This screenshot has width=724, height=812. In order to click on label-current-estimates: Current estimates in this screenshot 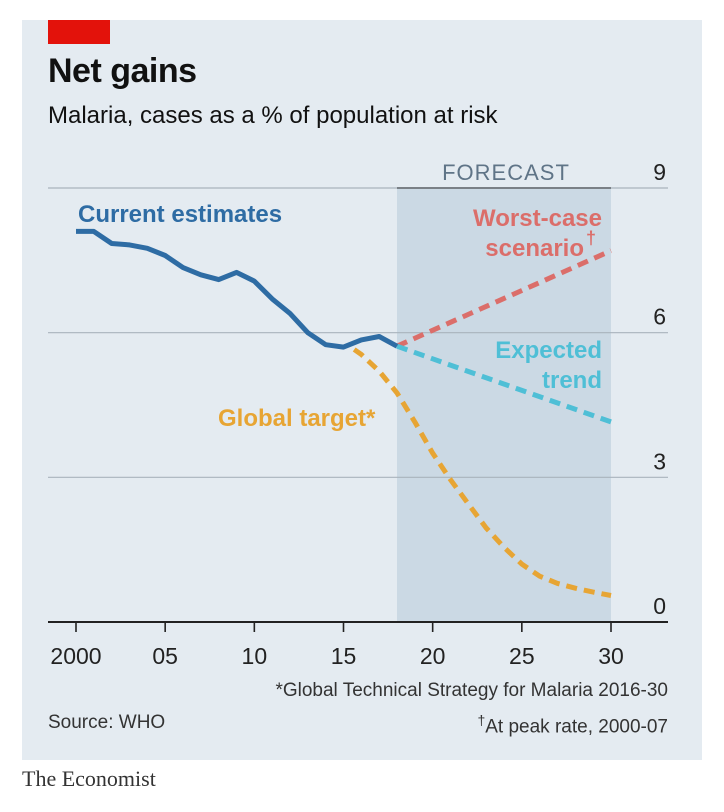, I will do `click(180, 214)`.